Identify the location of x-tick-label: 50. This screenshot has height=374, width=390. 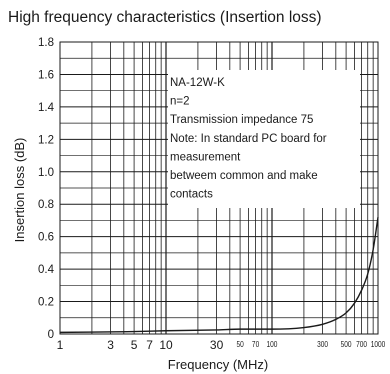
(239, 344).